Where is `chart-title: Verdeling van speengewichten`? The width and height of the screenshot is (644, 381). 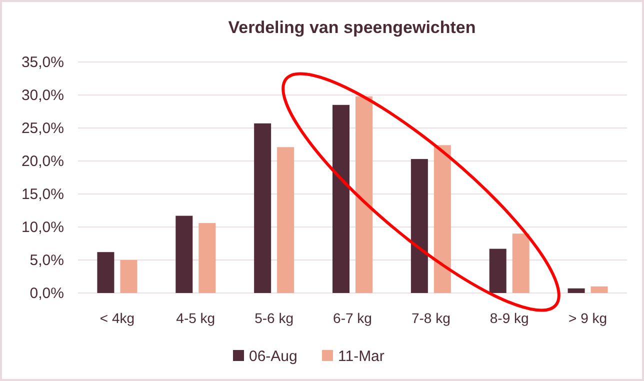 chart-title: Verdeling van speengewichten is located at coordinates (352, 27).